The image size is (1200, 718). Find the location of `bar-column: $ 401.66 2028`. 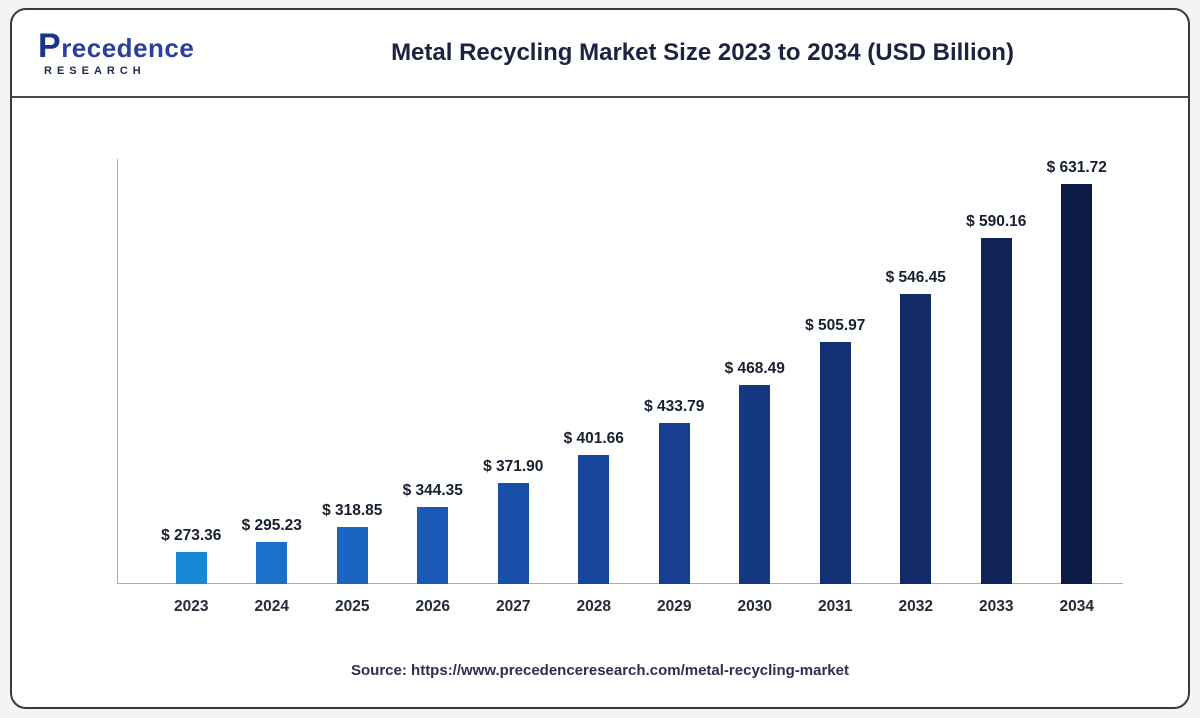

bar-column: $ 401.66 2028 is located at coordinates (594, 387).